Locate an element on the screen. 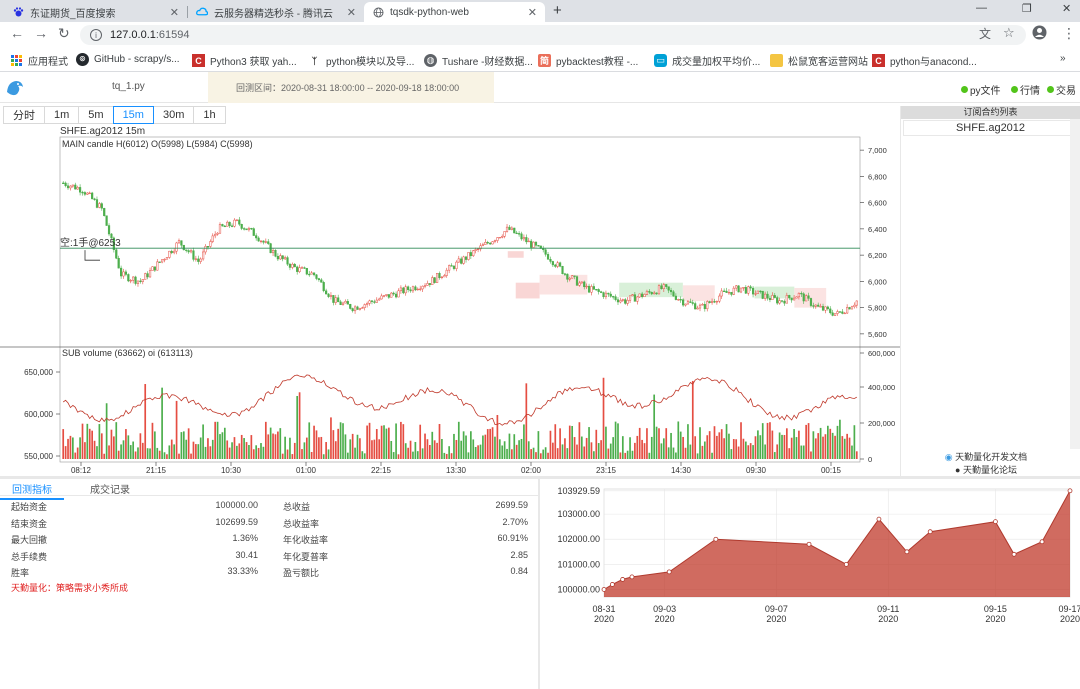 This screenshot has height=689, width=1080. period-button-15m: 15m is located at coordinates (133, 115).